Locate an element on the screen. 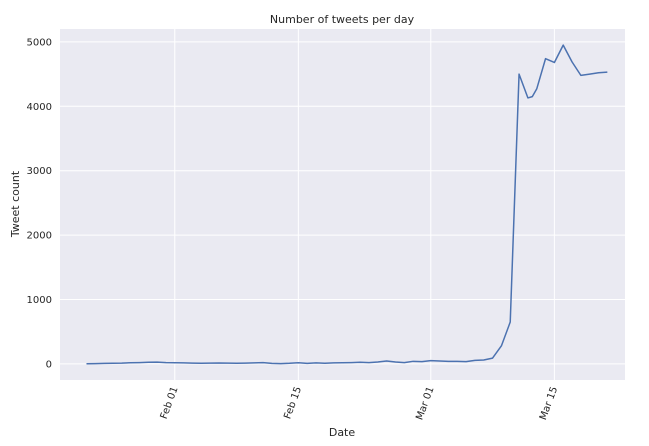 The height and width of the screenshot is (446, 649). x-tick-label: Mar 01 is located at coordinates (425, 403).